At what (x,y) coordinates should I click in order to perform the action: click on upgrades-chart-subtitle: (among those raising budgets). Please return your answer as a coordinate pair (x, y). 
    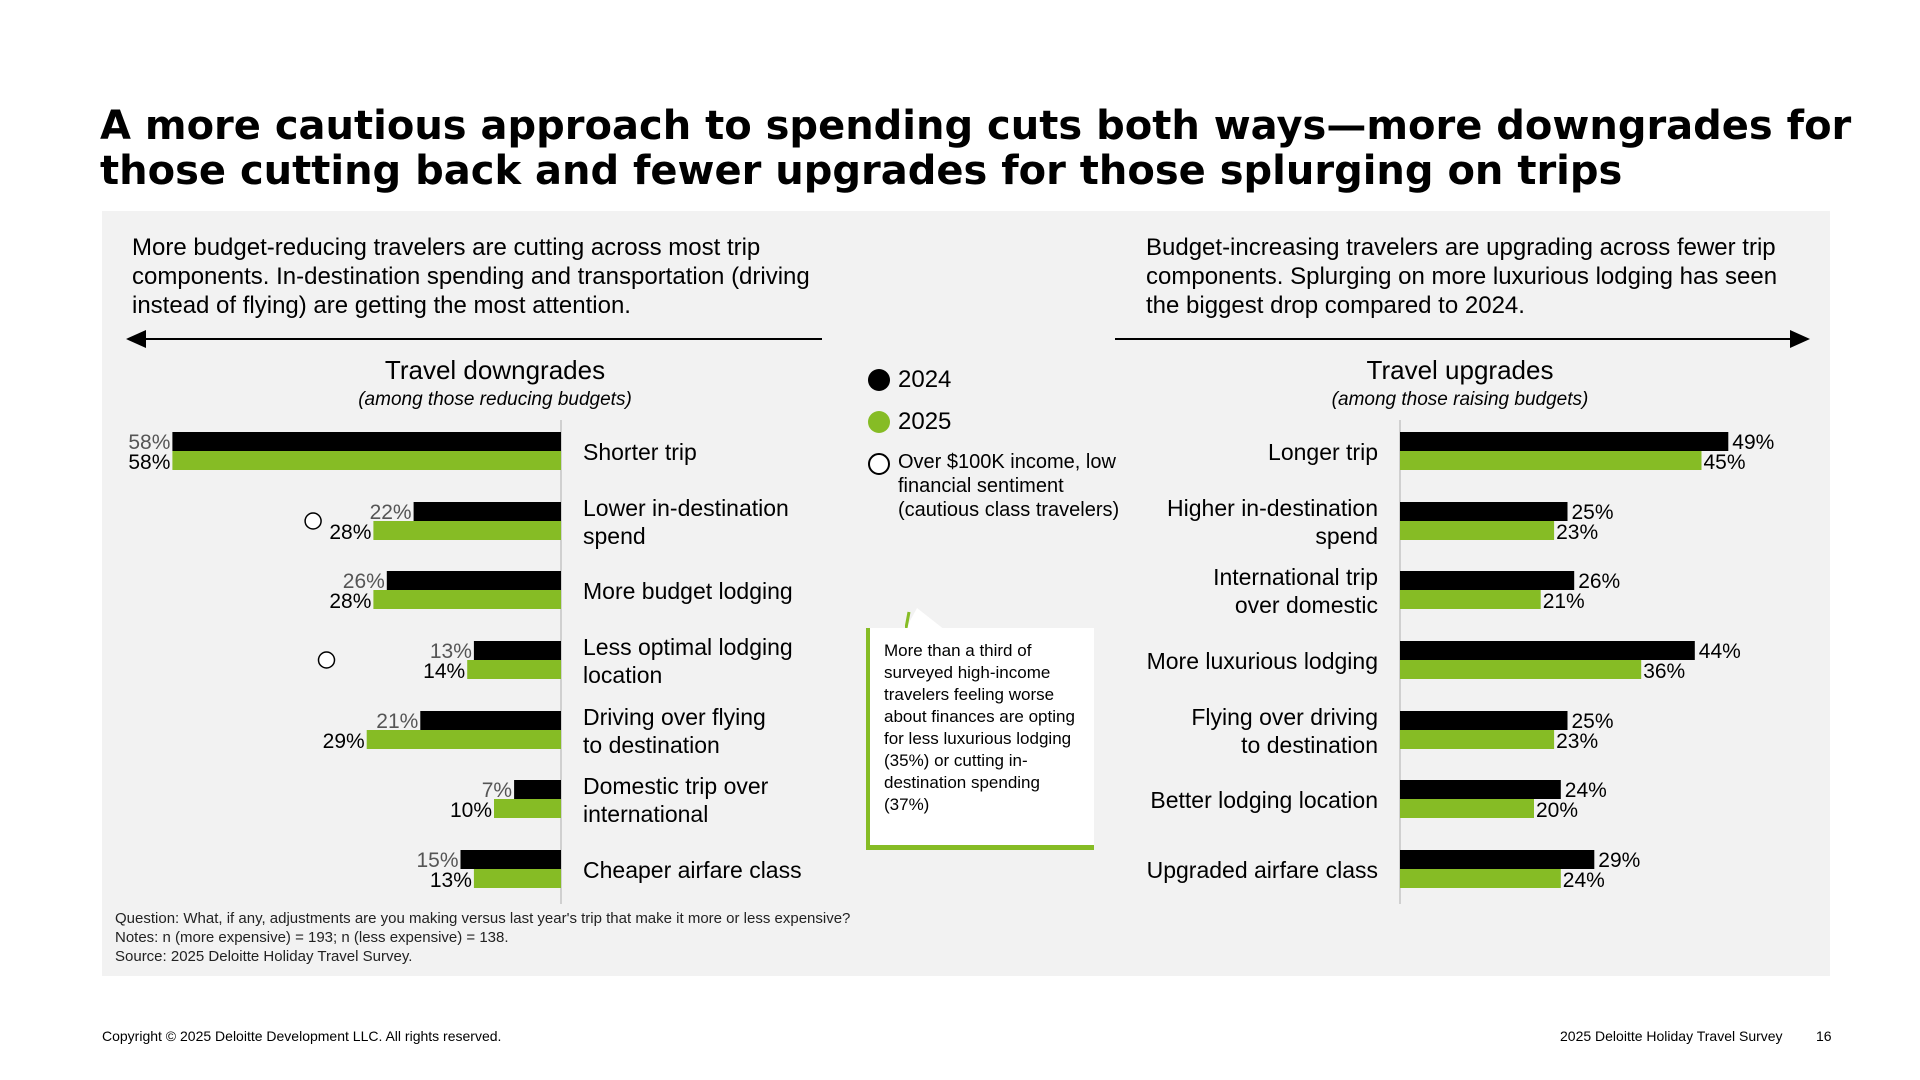
    Looking at the image, I should click on (1460, 399).